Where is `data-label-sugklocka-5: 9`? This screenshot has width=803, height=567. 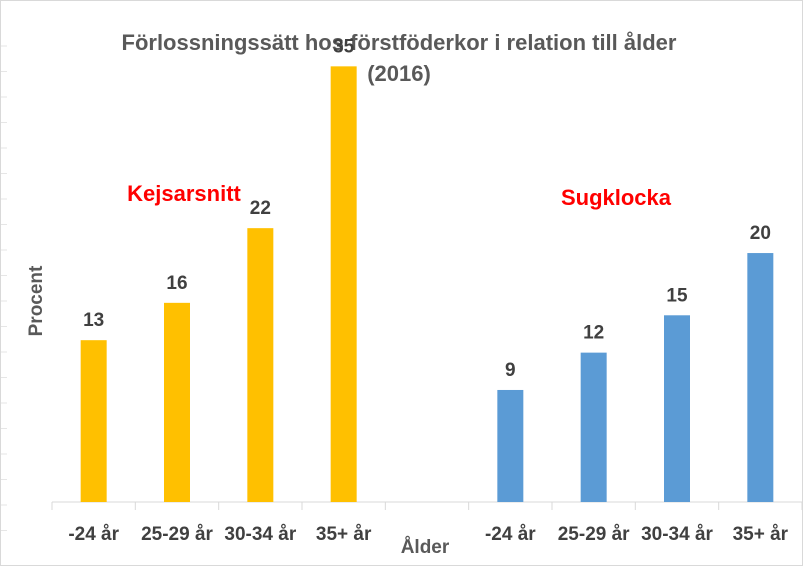 data-label-sugklocka-5: 9 is located at coordinates (510, 370).